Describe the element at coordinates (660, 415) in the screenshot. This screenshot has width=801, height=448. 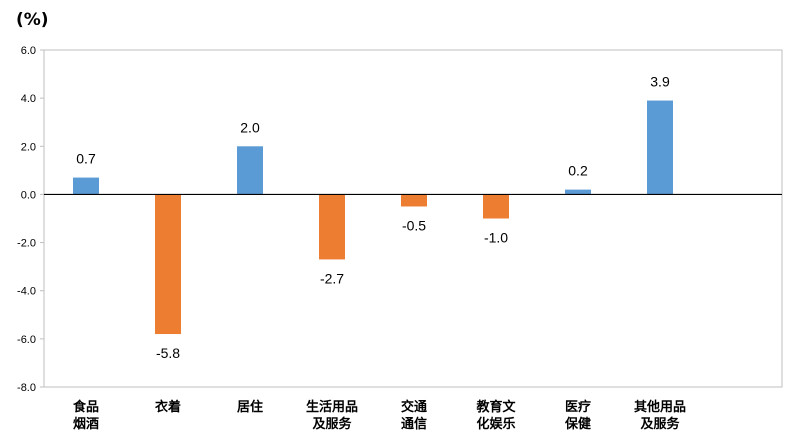
I see `category-label: 其他用品及服务` at that location.